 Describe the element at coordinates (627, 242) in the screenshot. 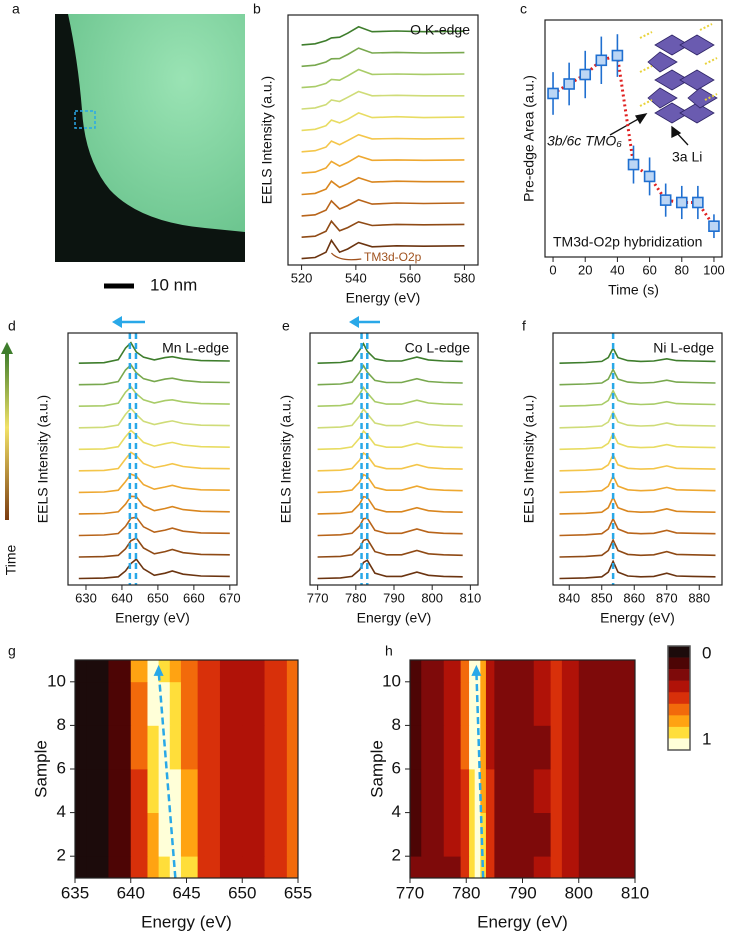

I see `annotation: TM3d-O2p hybridization` at that location.